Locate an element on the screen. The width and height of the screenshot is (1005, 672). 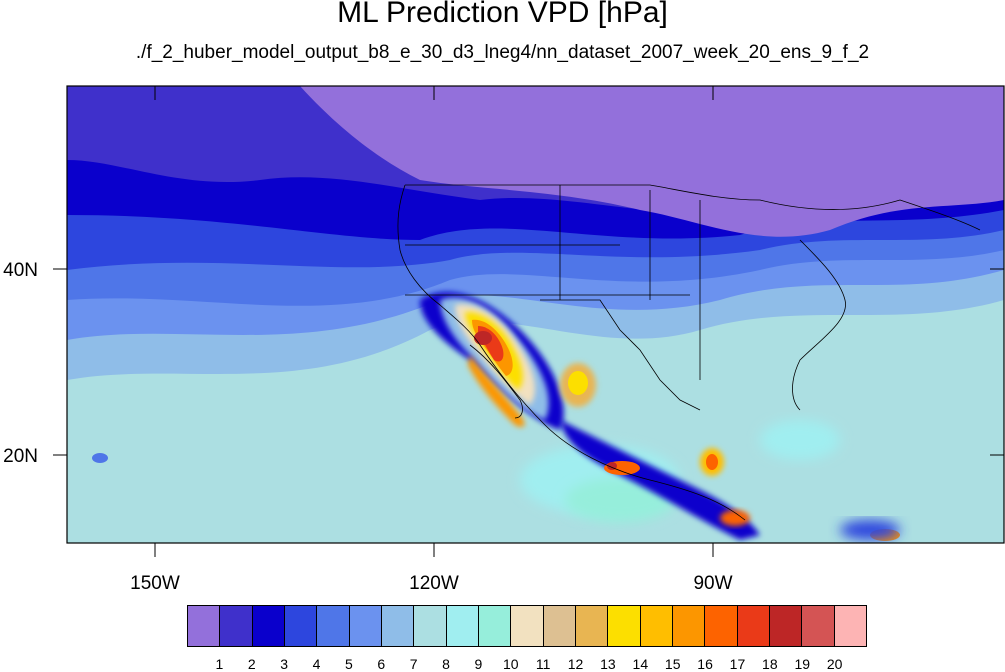
colorbar-label: 17 is located at coordinates (737, 664).